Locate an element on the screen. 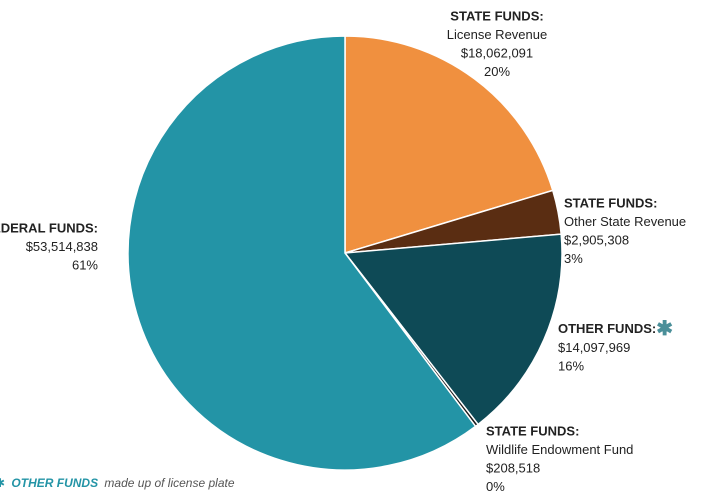 Image resolution: width=705 pixels, height=491 pixels. value-label: $14,097,969 is located at coordinates (594, 347).